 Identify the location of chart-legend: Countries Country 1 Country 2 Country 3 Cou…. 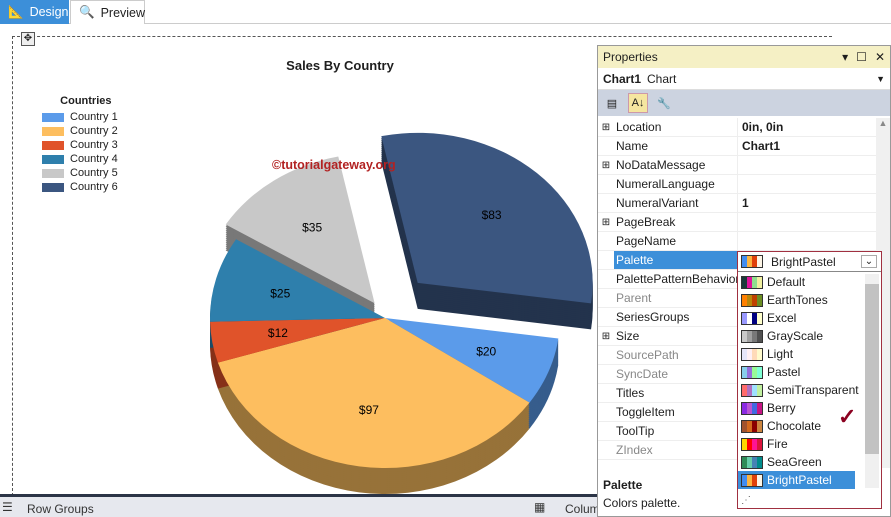
(80, 144).